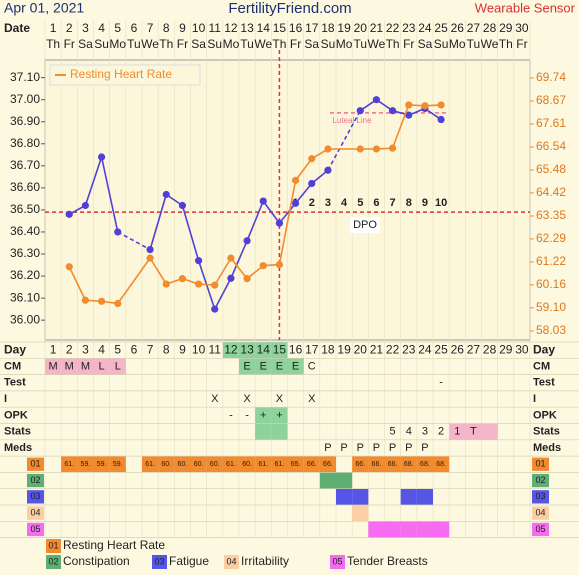 The width and height of the screenshot is (579, 575). I want to click on legend-code-badge, so click(159, 562).